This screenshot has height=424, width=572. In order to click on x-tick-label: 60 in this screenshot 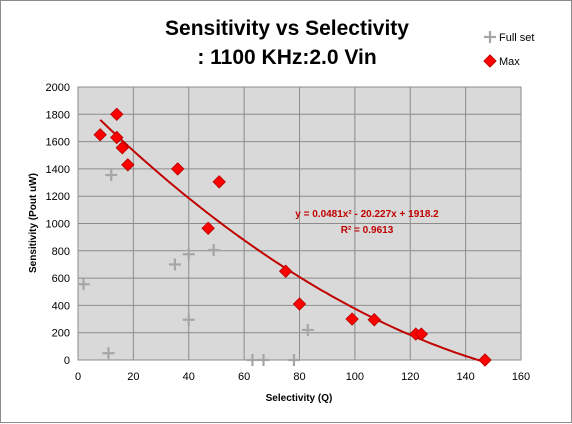, I will do `click(244, 377)`.